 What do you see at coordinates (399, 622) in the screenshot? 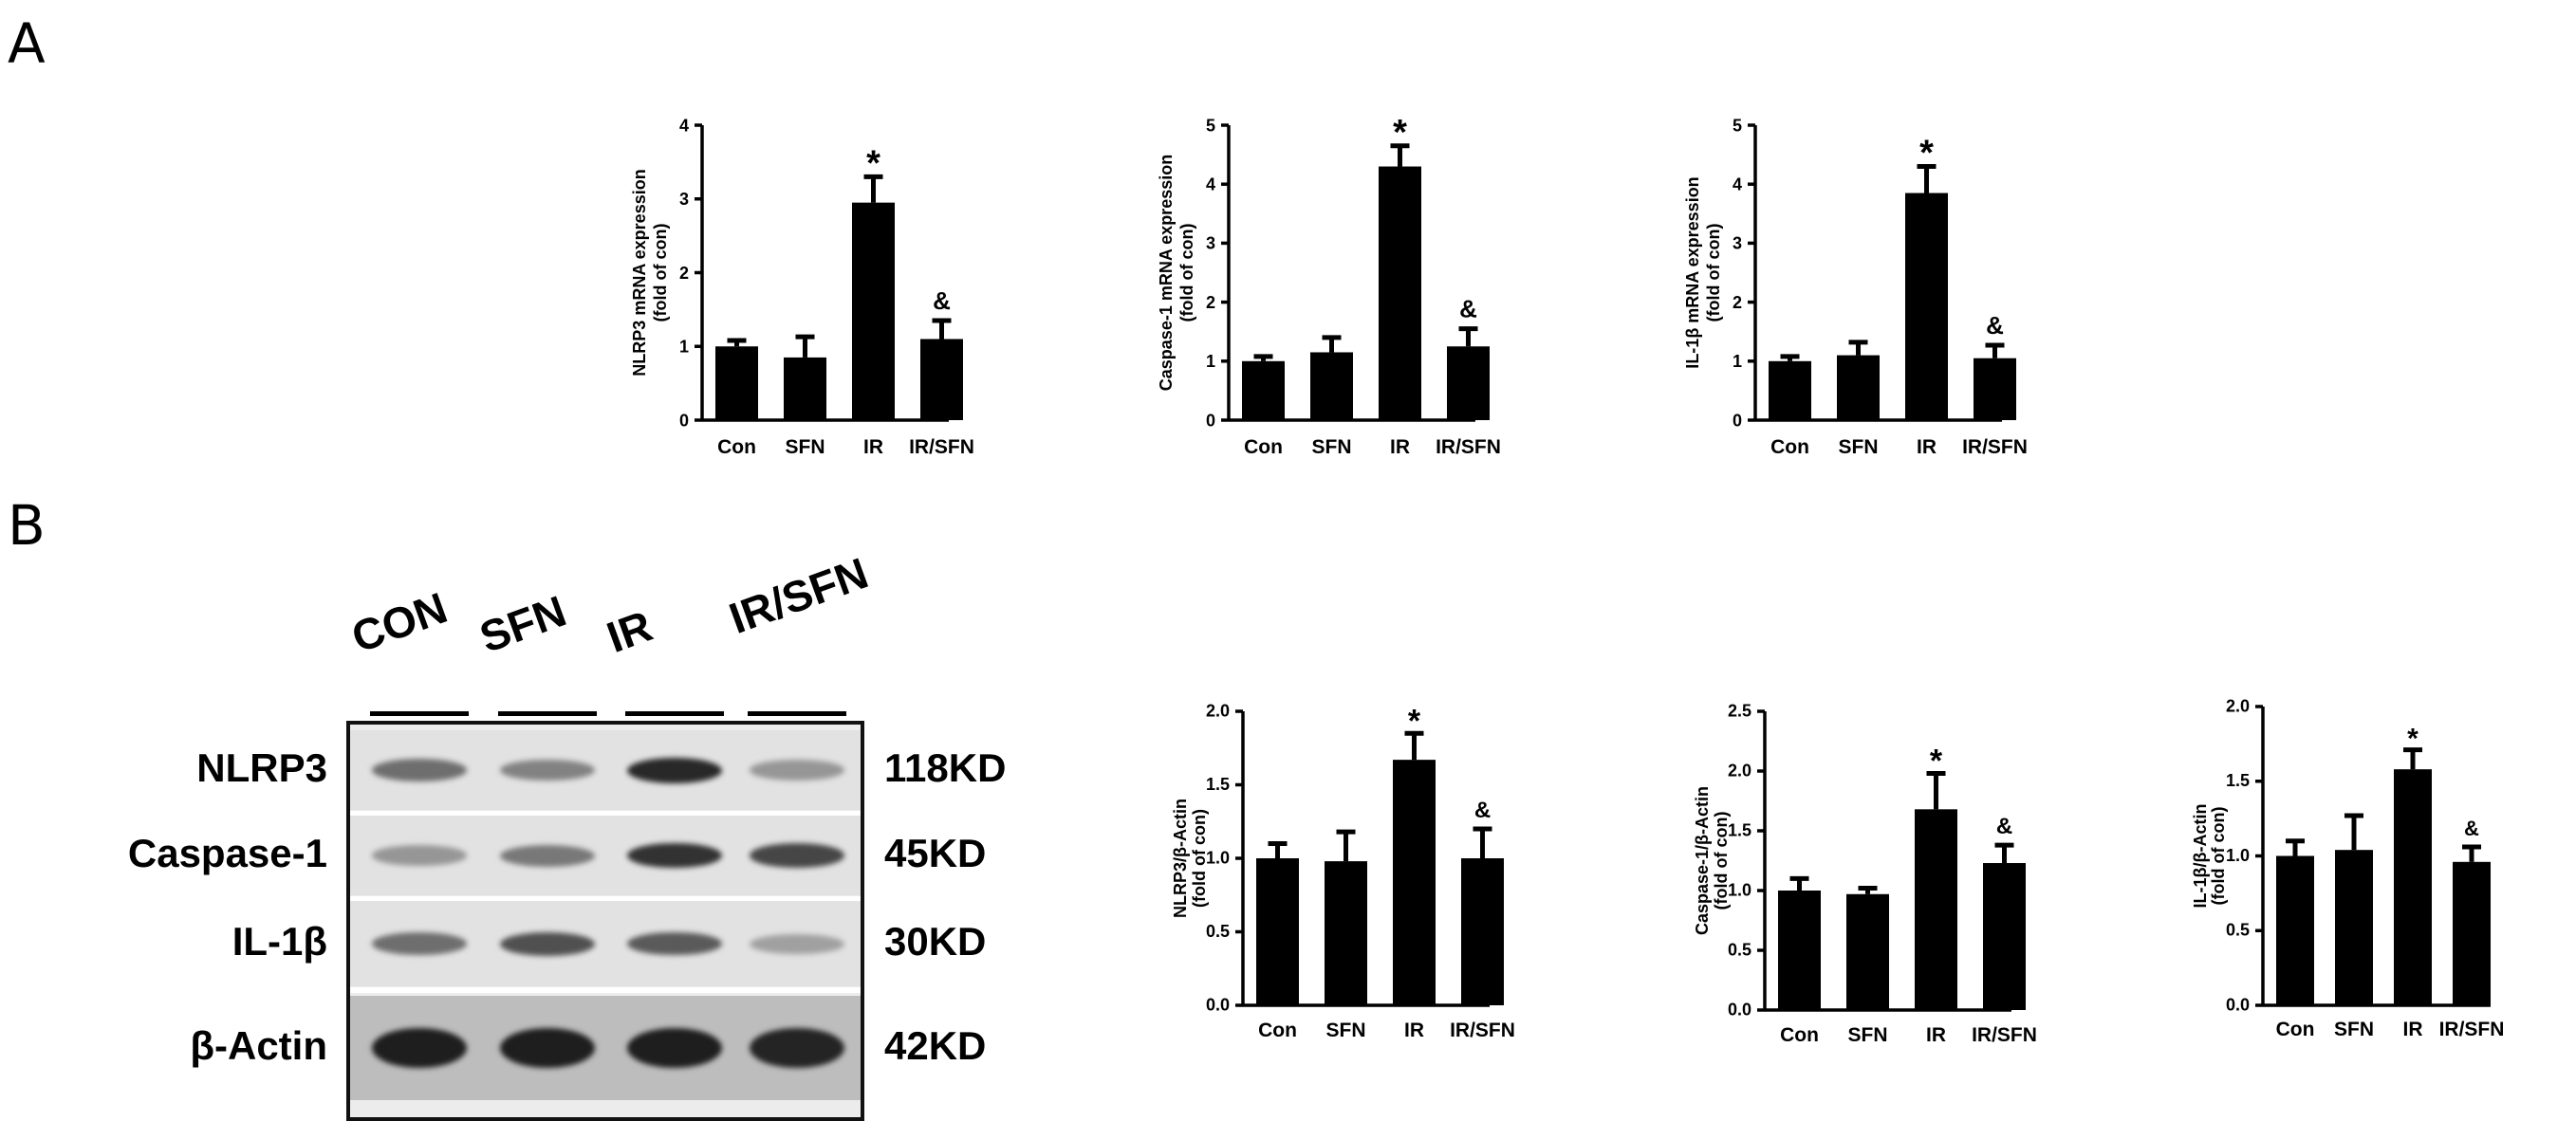
I see `lane-label: CON` at bounding box center [399, 622].